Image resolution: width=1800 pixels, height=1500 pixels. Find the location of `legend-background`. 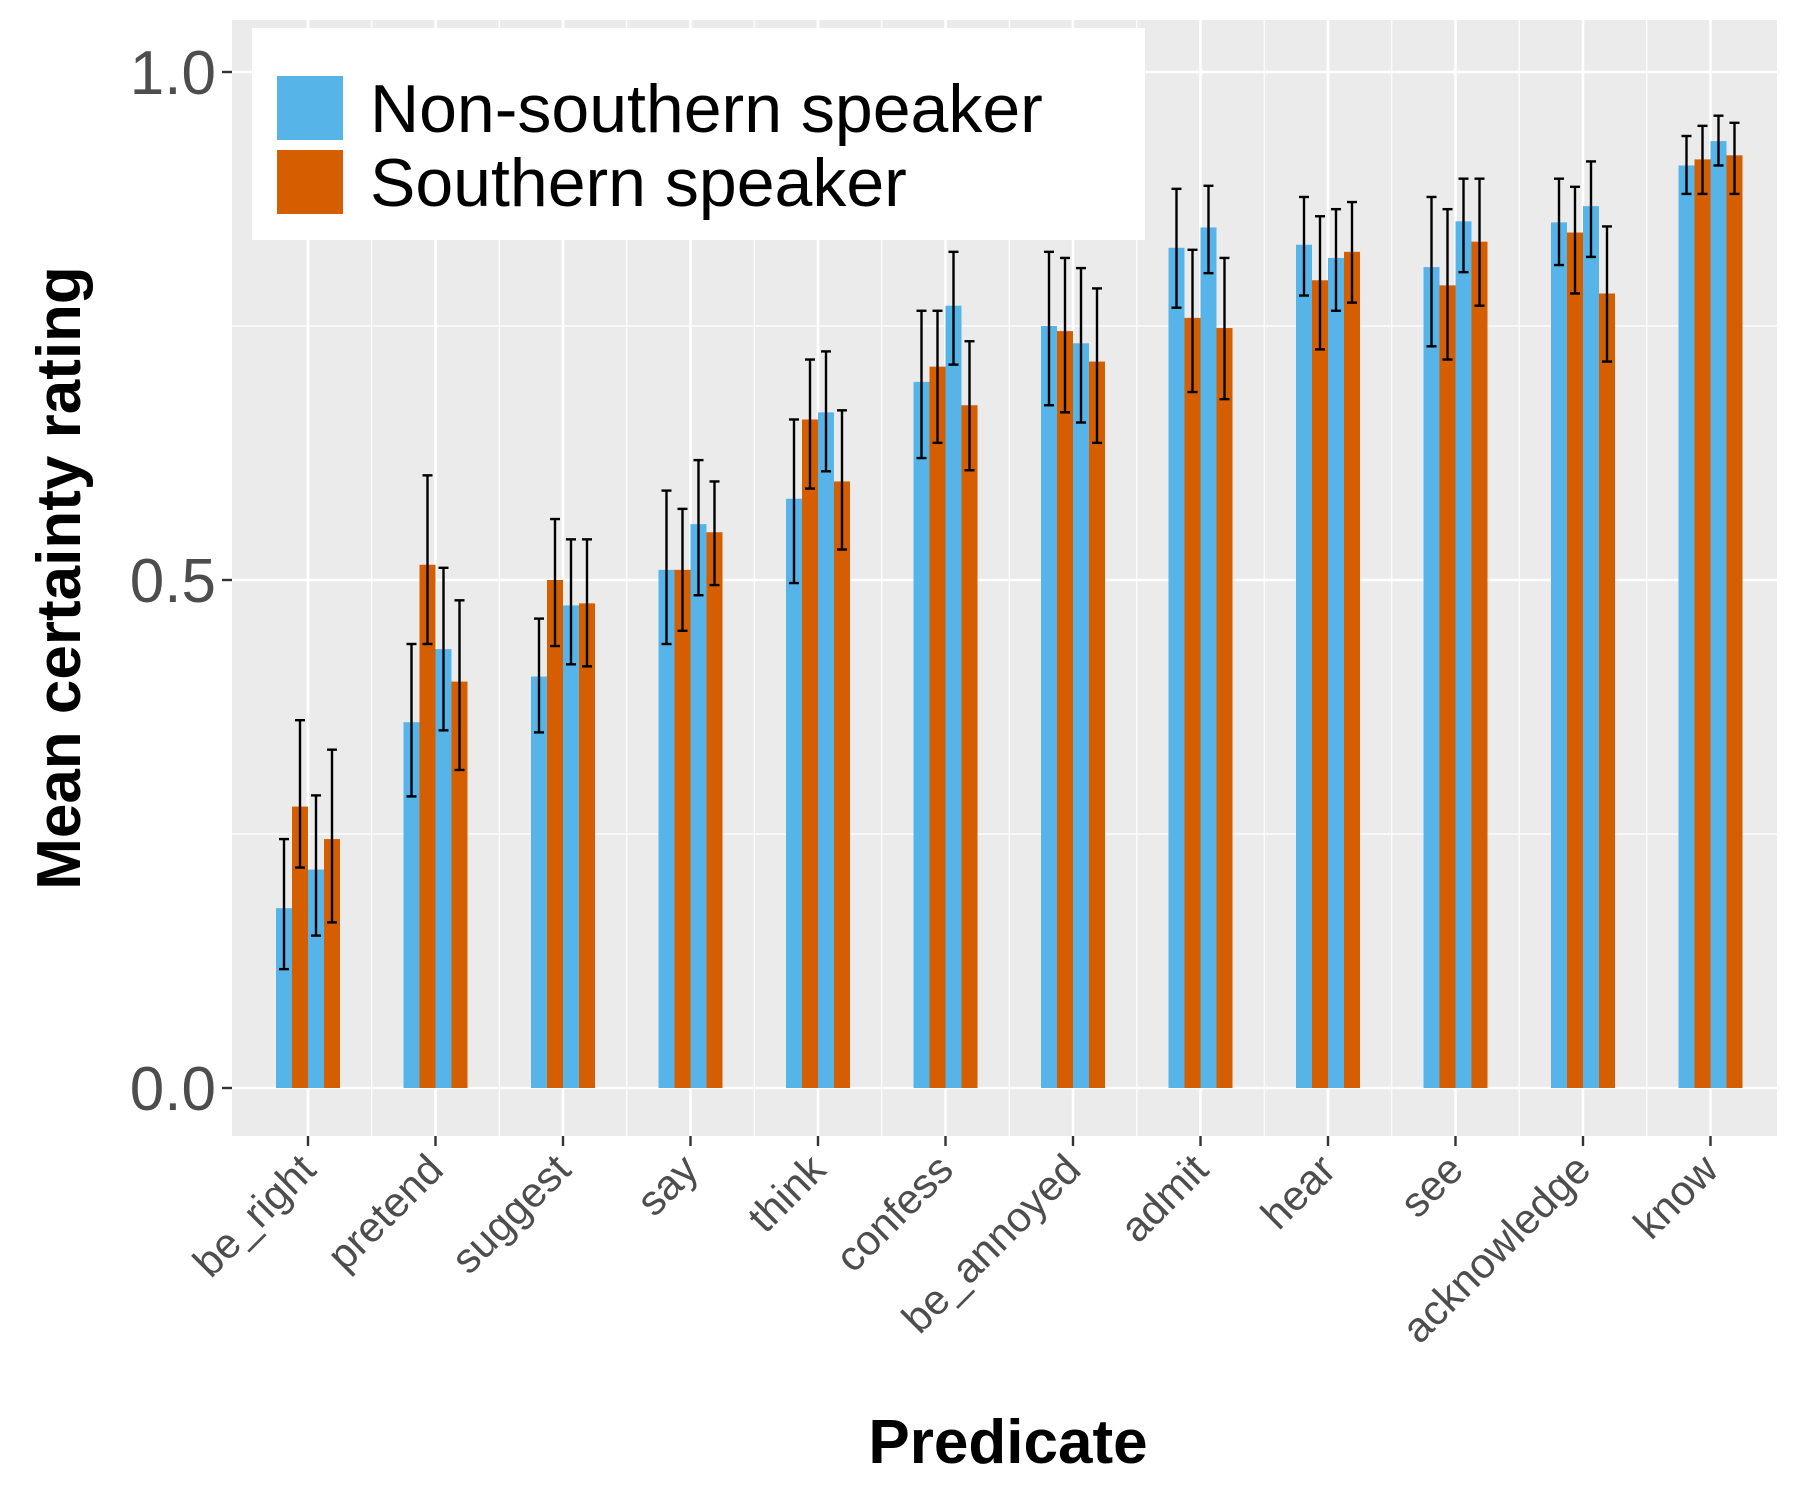

legend-background is located at coordinates (698, 134).